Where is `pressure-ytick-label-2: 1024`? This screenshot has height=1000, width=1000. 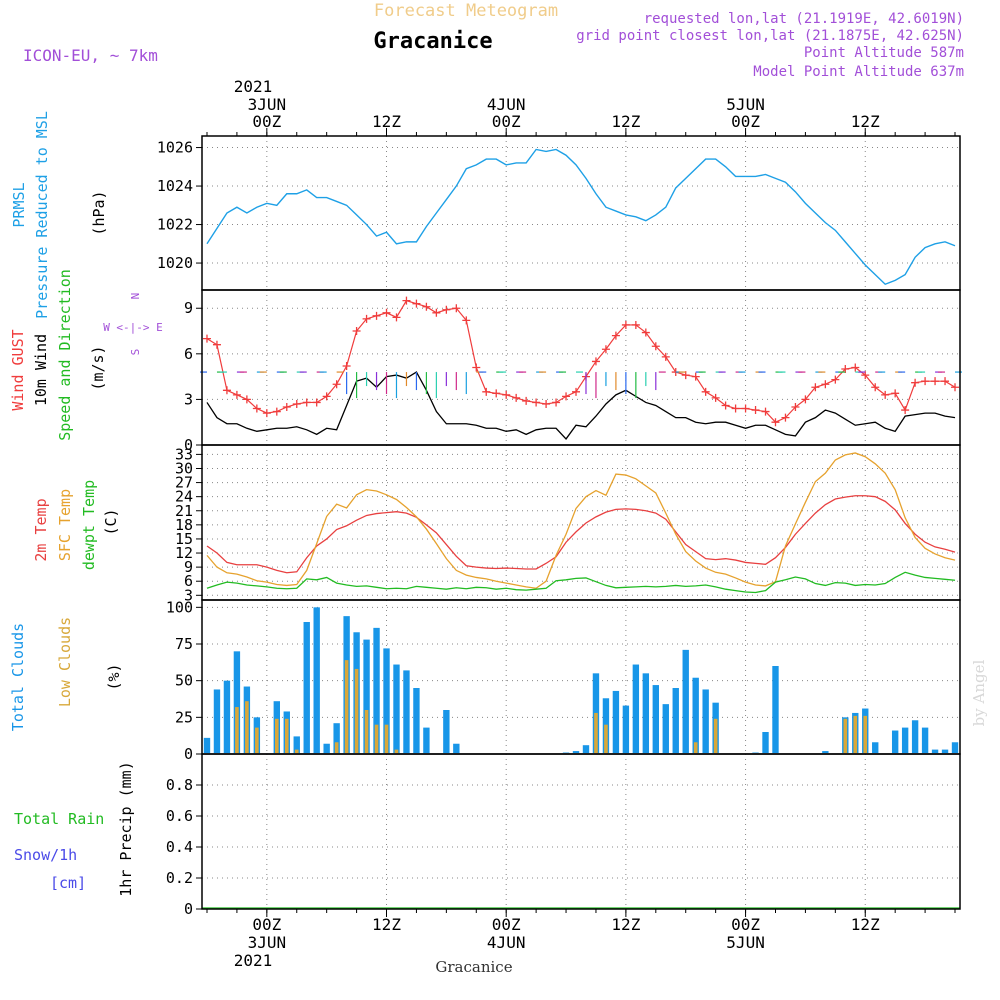 pressure-ytick-label-2: 1024 is located at coordinates (175, 186).